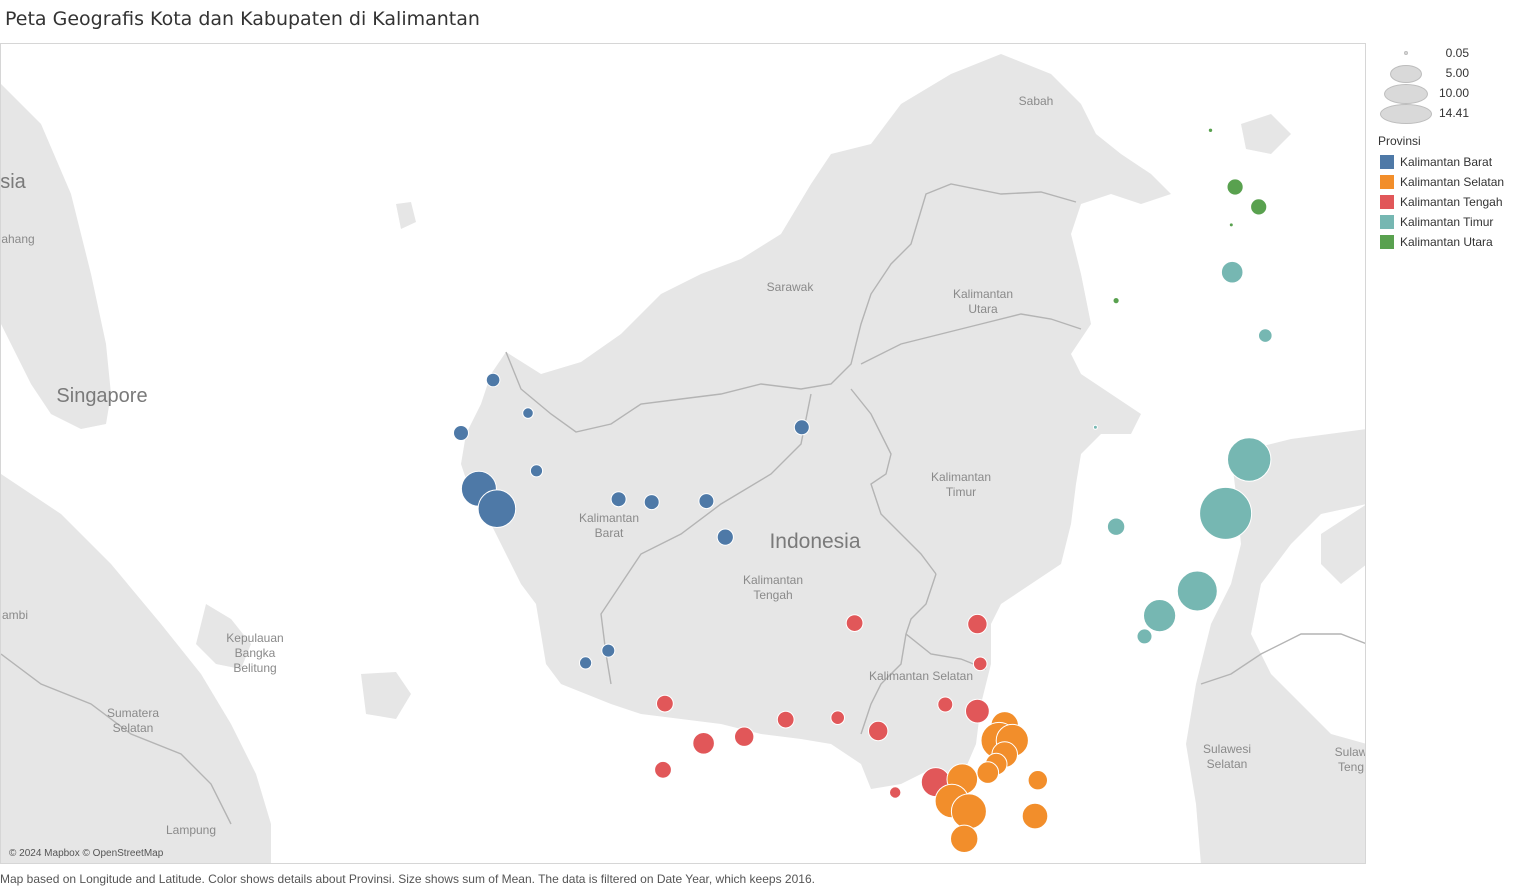  Describe the element at coordinates (773, 580) in the screenshot. I see `label-kalteng-1: Kalimantan` at that location.